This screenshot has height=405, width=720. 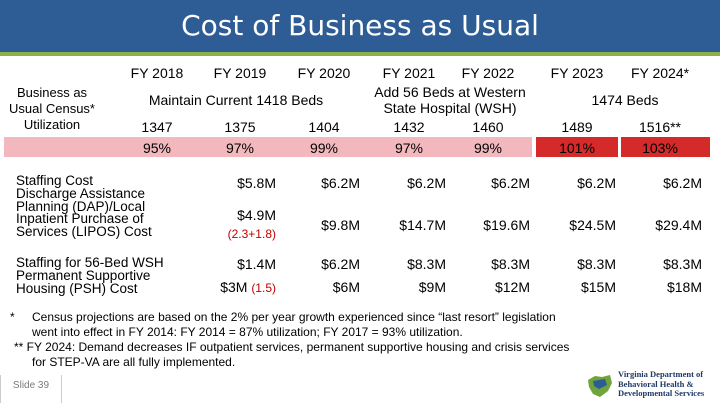 What do you see at coordinates (263, 288) in the screenshot?
I see `psh-cost-breakdown: (1.5)` at bounding box center [263, 288].